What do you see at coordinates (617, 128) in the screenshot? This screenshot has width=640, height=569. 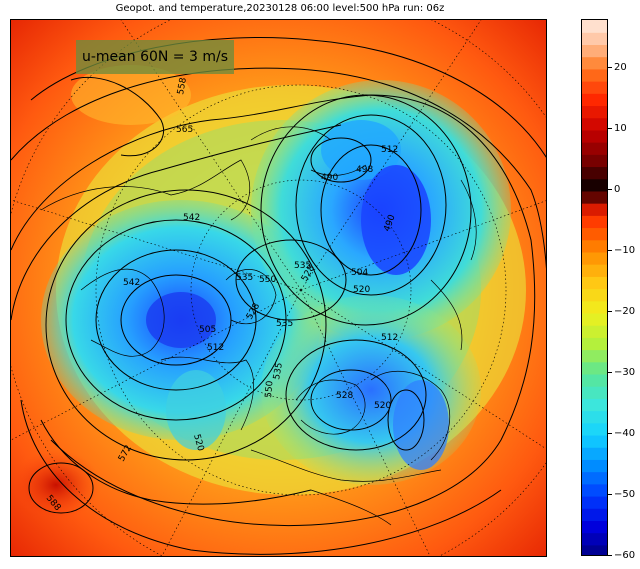 I see `colorbar-tick-label: 10` at bounding box center [617, 128].